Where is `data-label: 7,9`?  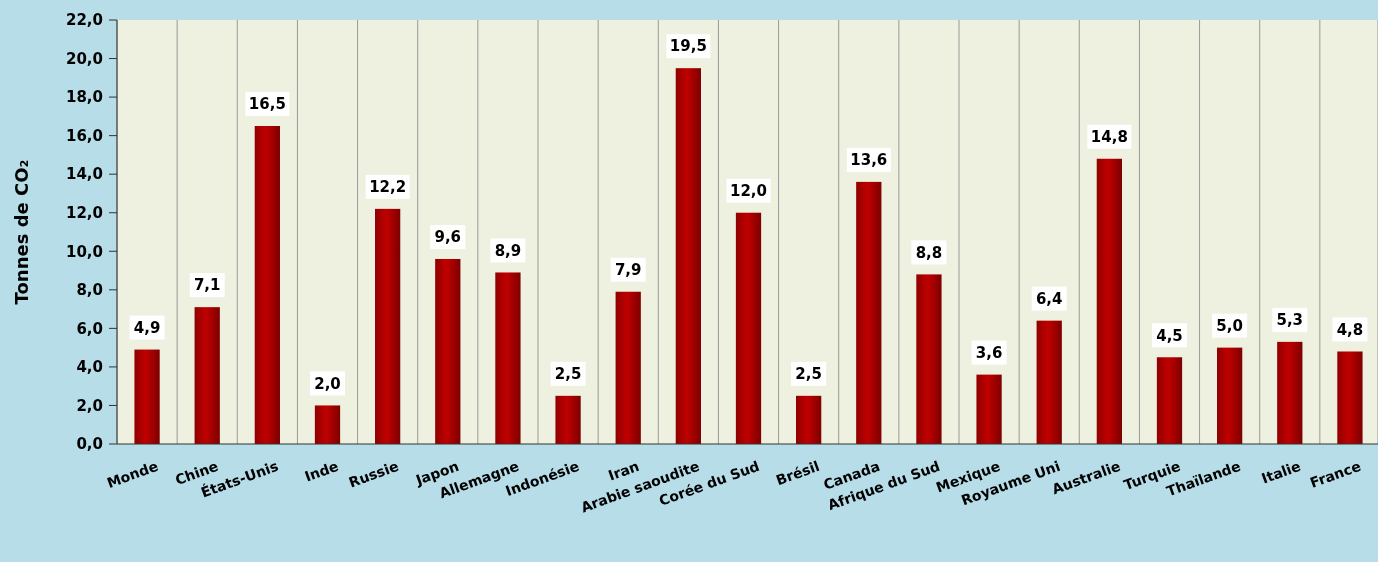 data-label: 7,9 is located at coordinates (628, 270).